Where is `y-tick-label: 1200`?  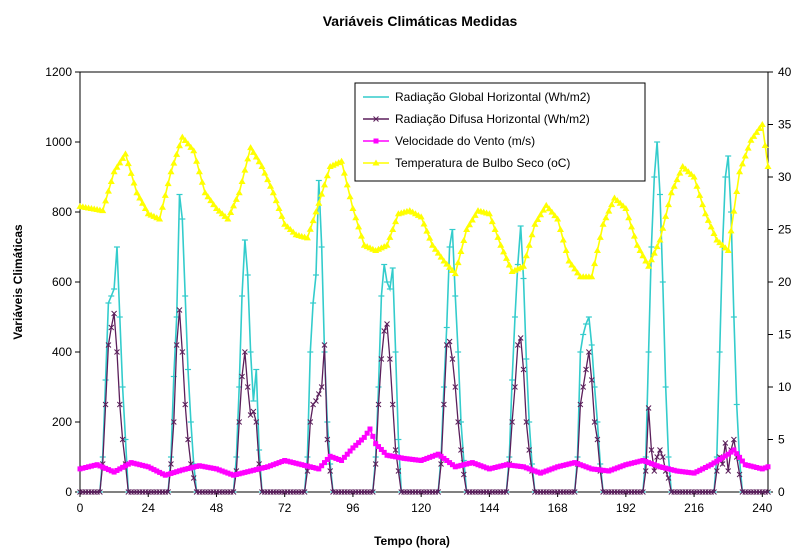
y-tick-label: 1200 is located at coordinates (58, 72).